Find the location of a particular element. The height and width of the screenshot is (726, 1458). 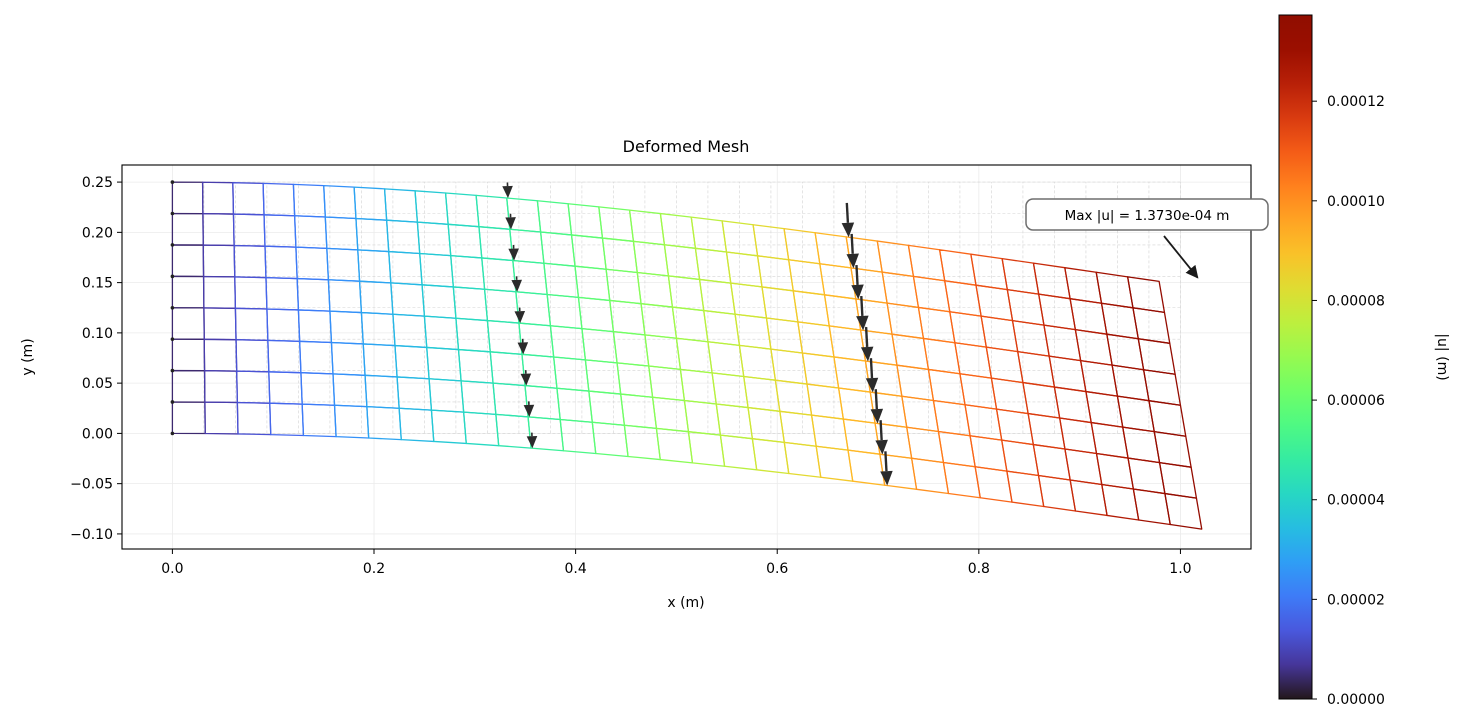

y-axis-label: y (m) is located at coordinates (28, 356).